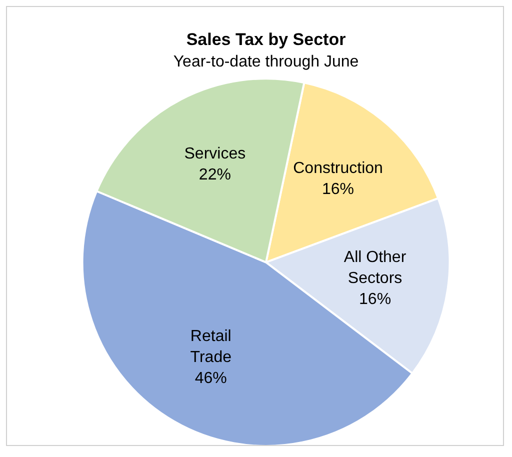  Describe the element at coordinates (338, 168) in the screenshot. I see `slice-label: Construction` at that location.